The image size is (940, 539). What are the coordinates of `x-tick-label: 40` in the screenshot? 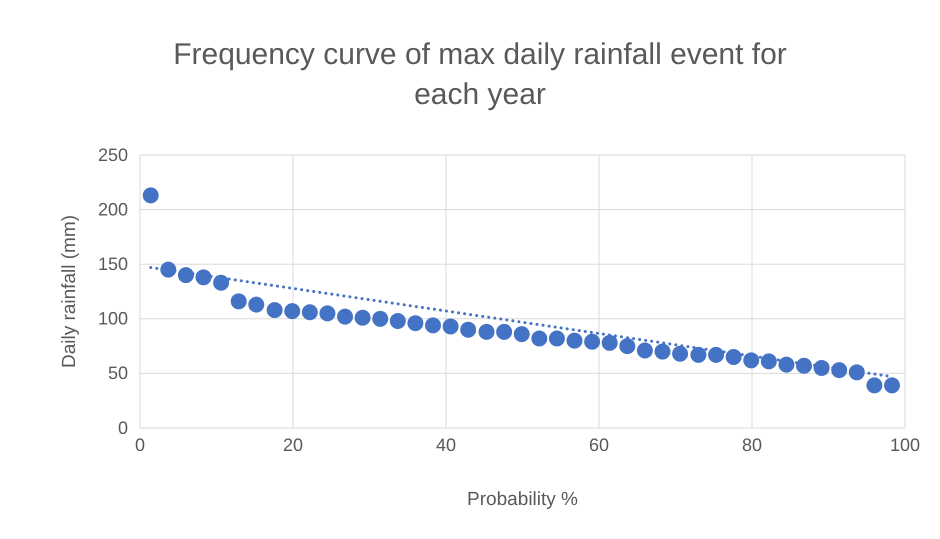 It's located at (446, 444).